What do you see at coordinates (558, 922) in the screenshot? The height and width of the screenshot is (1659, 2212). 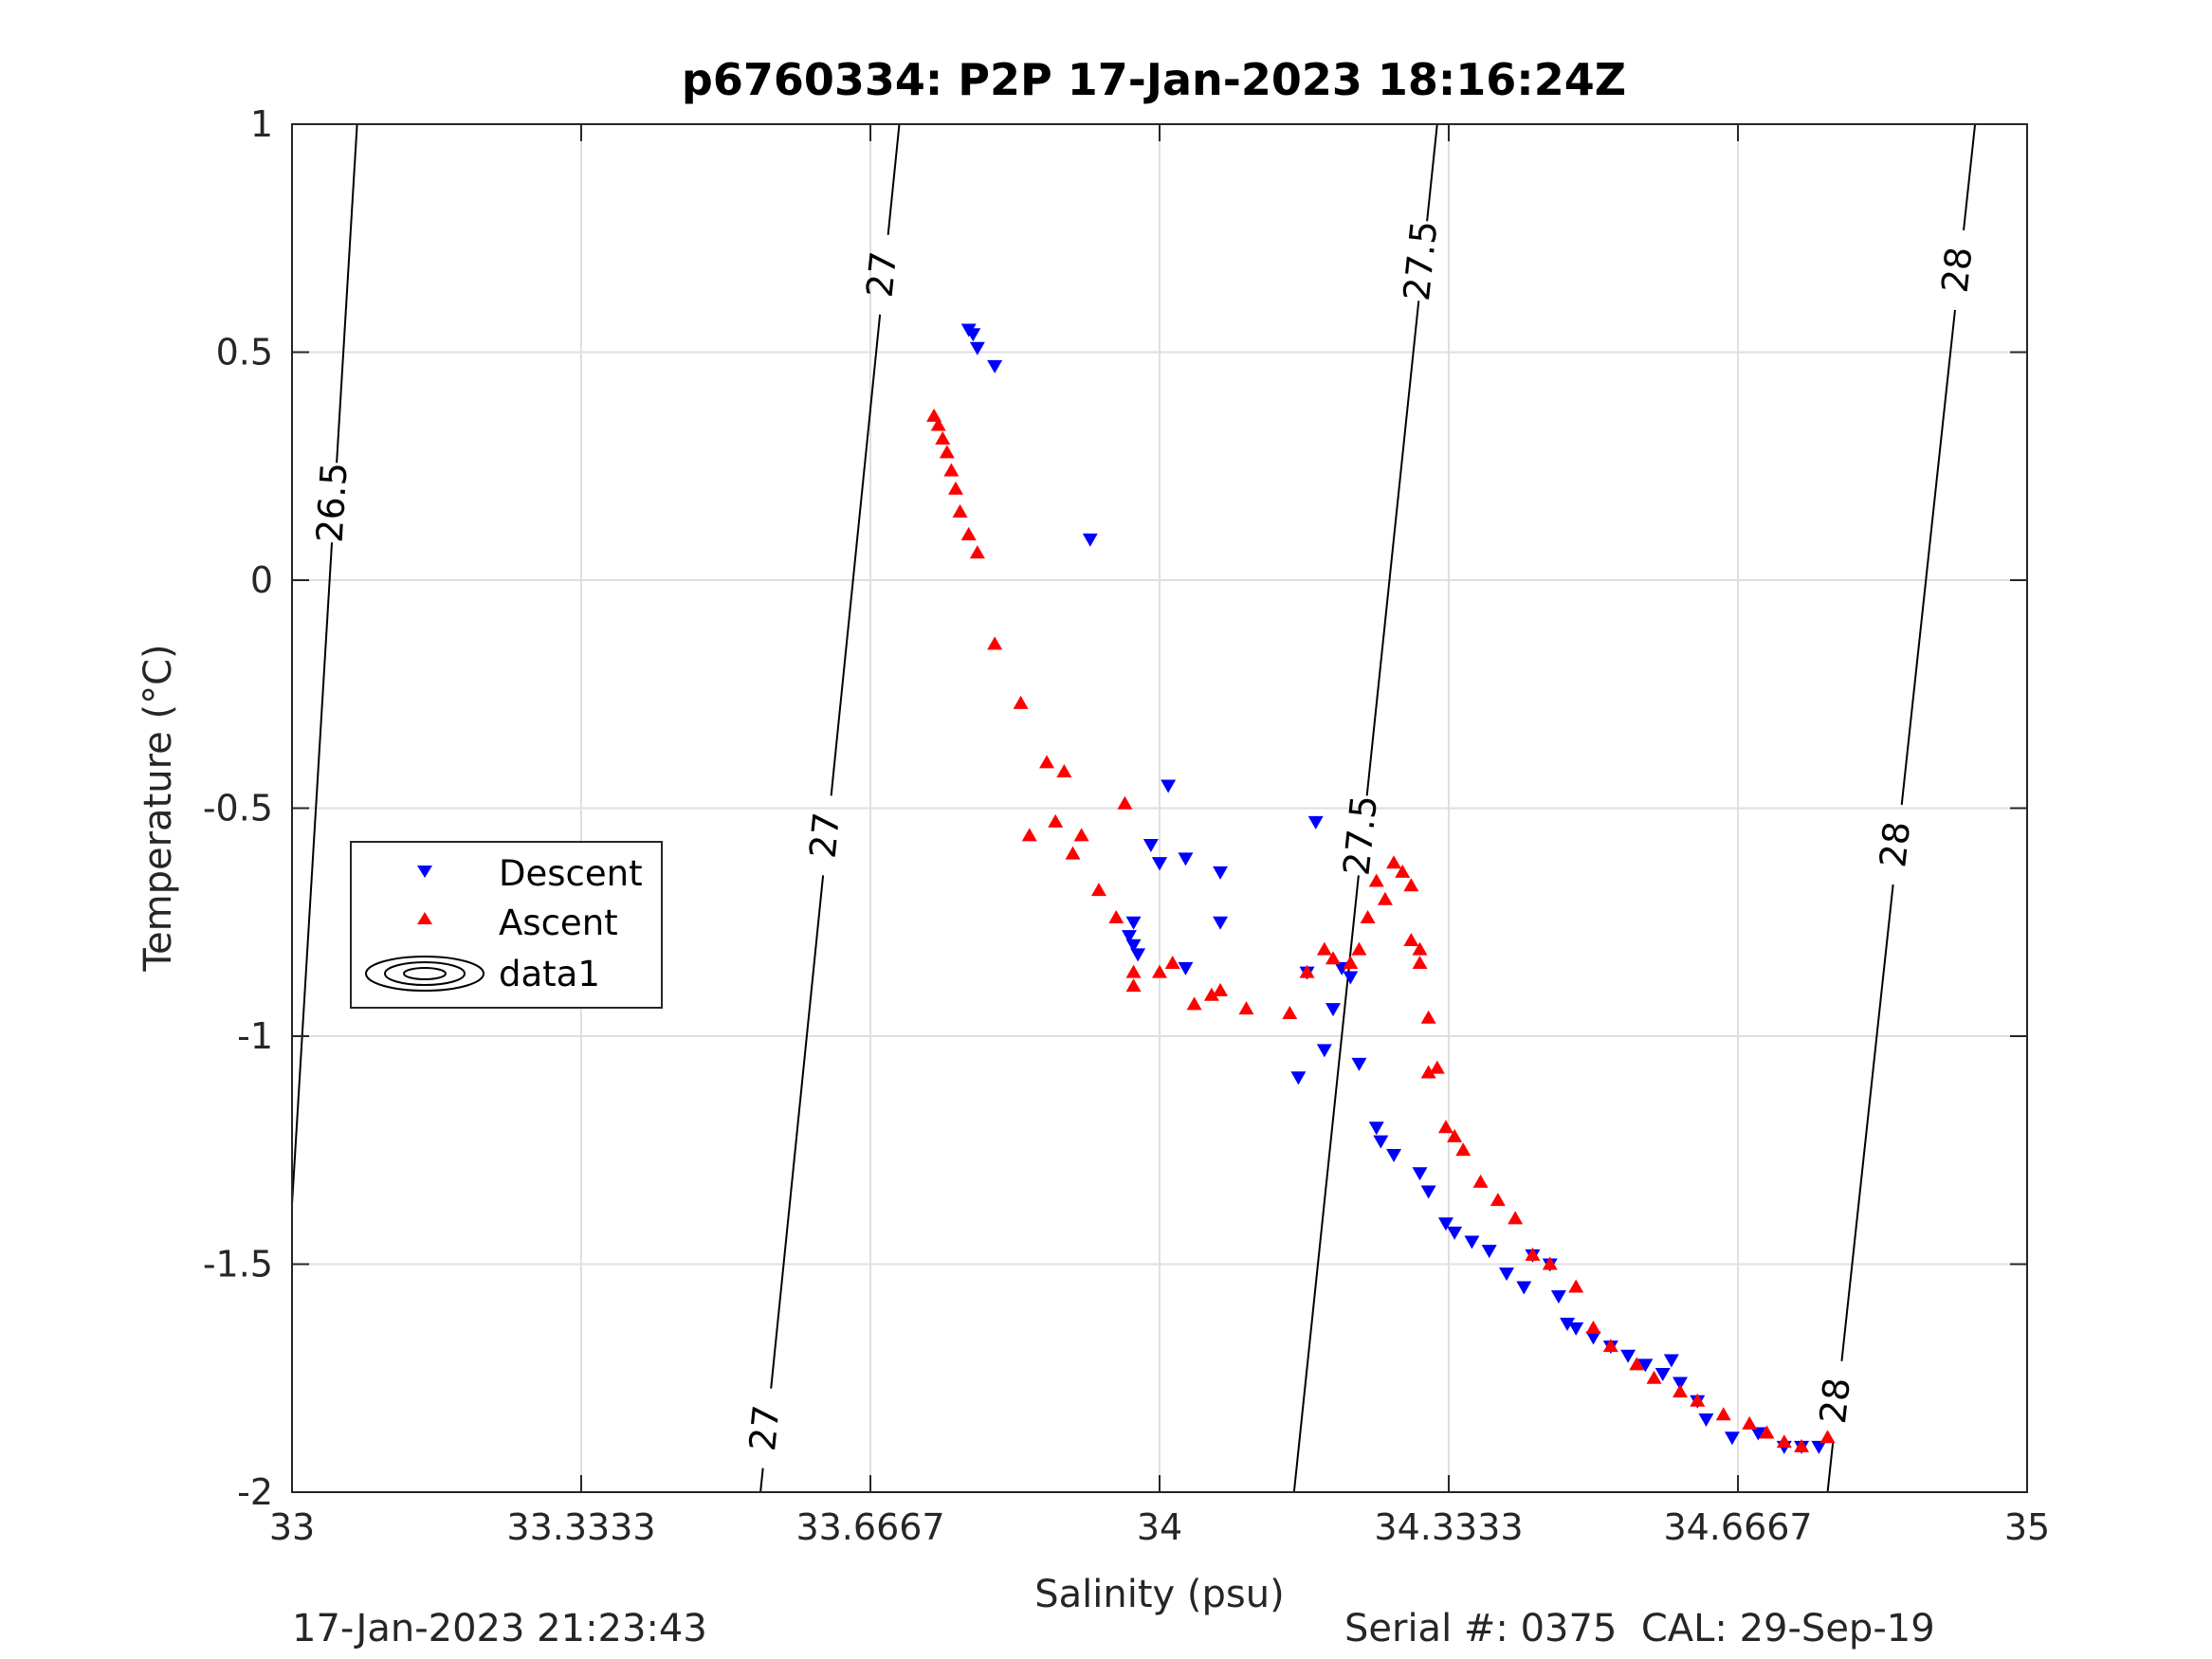 I see `legend-ascent-label: Ascent` at bounding box center [558, 922].